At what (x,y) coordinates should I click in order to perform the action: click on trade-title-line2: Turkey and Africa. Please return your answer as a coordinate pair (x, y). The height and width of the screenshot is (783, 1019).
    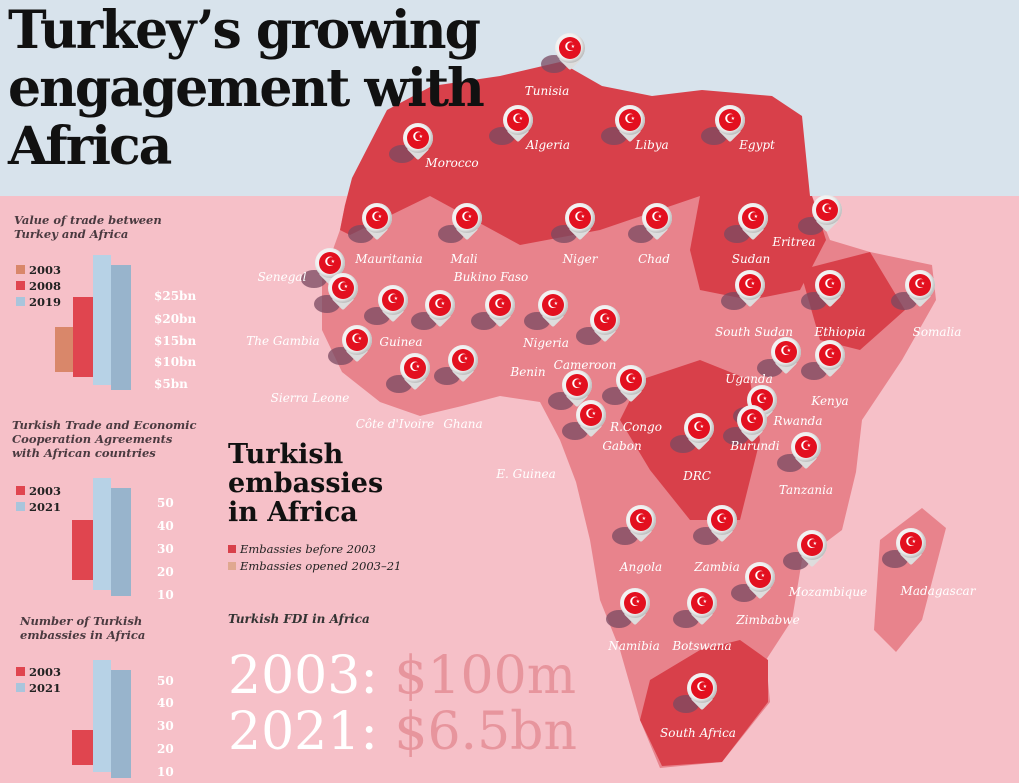
    Looking at the image, I should click on (71, 234).